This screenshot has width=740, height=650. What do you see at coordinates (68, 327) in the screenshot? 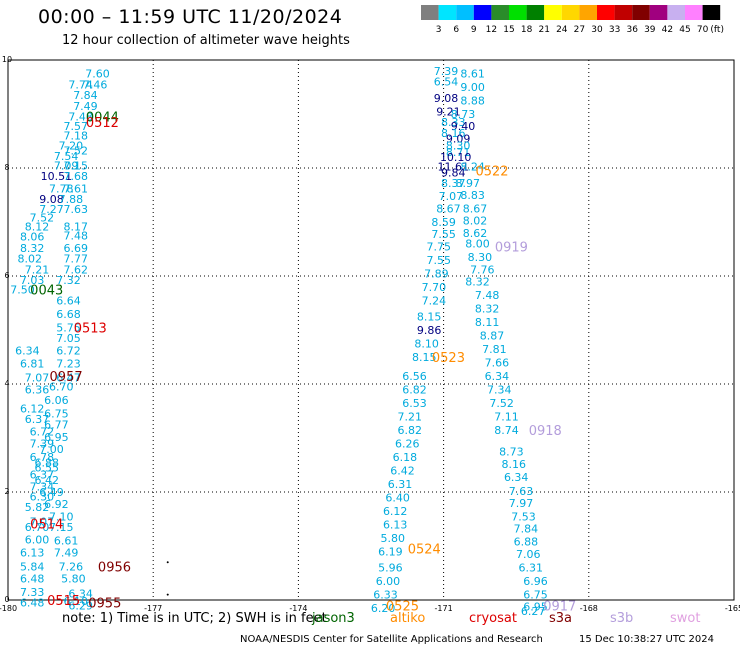
I see `wave-height-label: 5.75` at bounding box center [68, 327].